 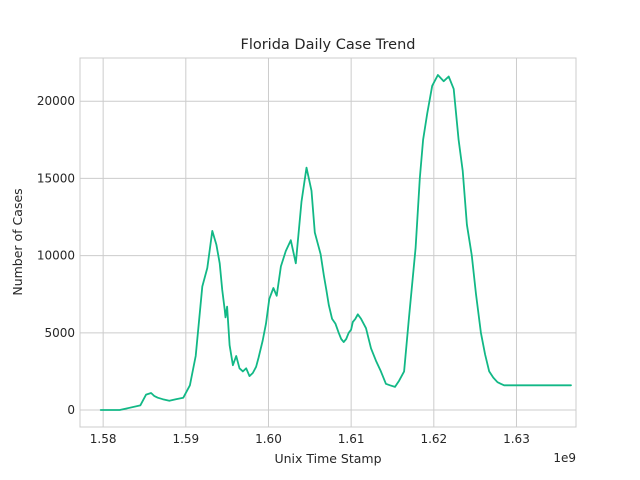 What do you see at coordinates (185, 439) in the screenshot?
I see `x-tick-label: 1.59` at bounding box center [185, 439].